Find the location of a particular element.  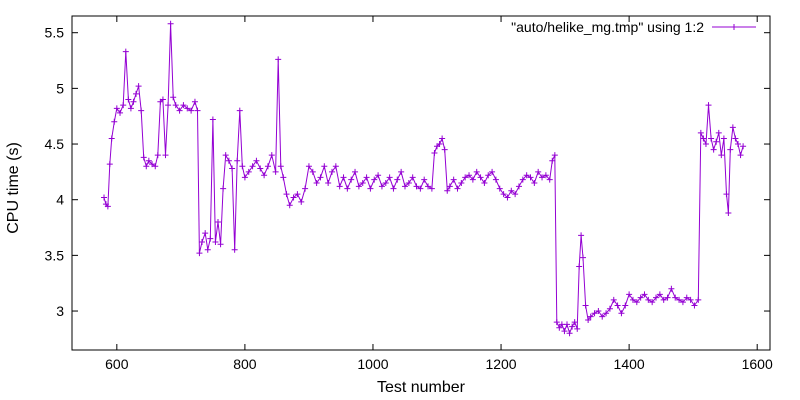

x-tick-label: 1000 is located at coordinates (372, 364).